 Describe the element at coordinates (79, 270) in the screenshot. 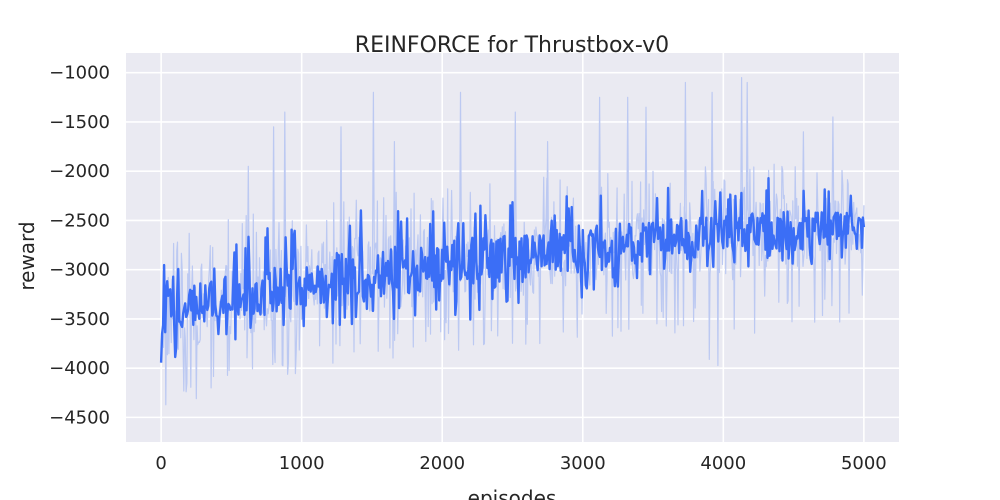

I see `y-tick-label: −3000` at that location.